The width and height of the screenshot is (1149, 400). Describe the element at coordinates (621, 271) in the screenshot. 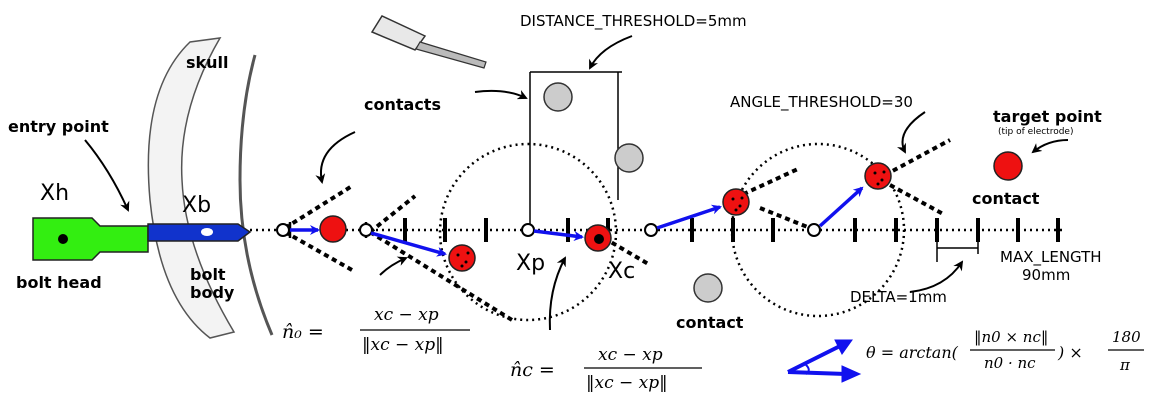

I see `xc-label: Xc` at that location.